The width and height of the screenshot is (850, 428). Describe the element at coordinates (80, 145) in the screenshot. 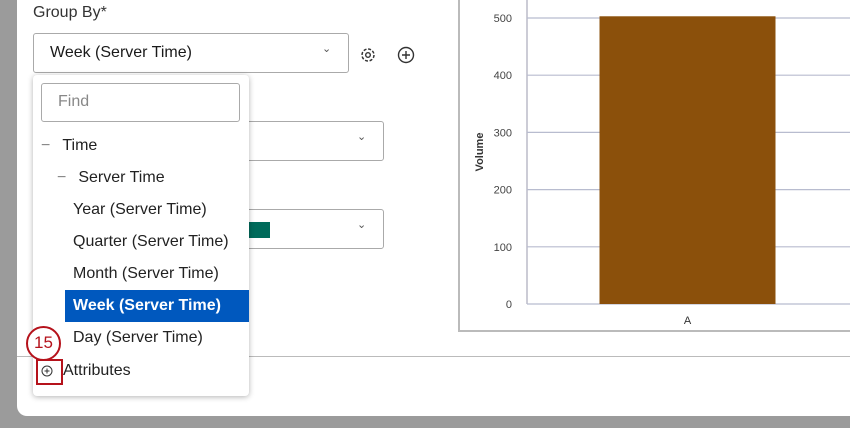

I see `dropdown-item-label: Time` at that location.